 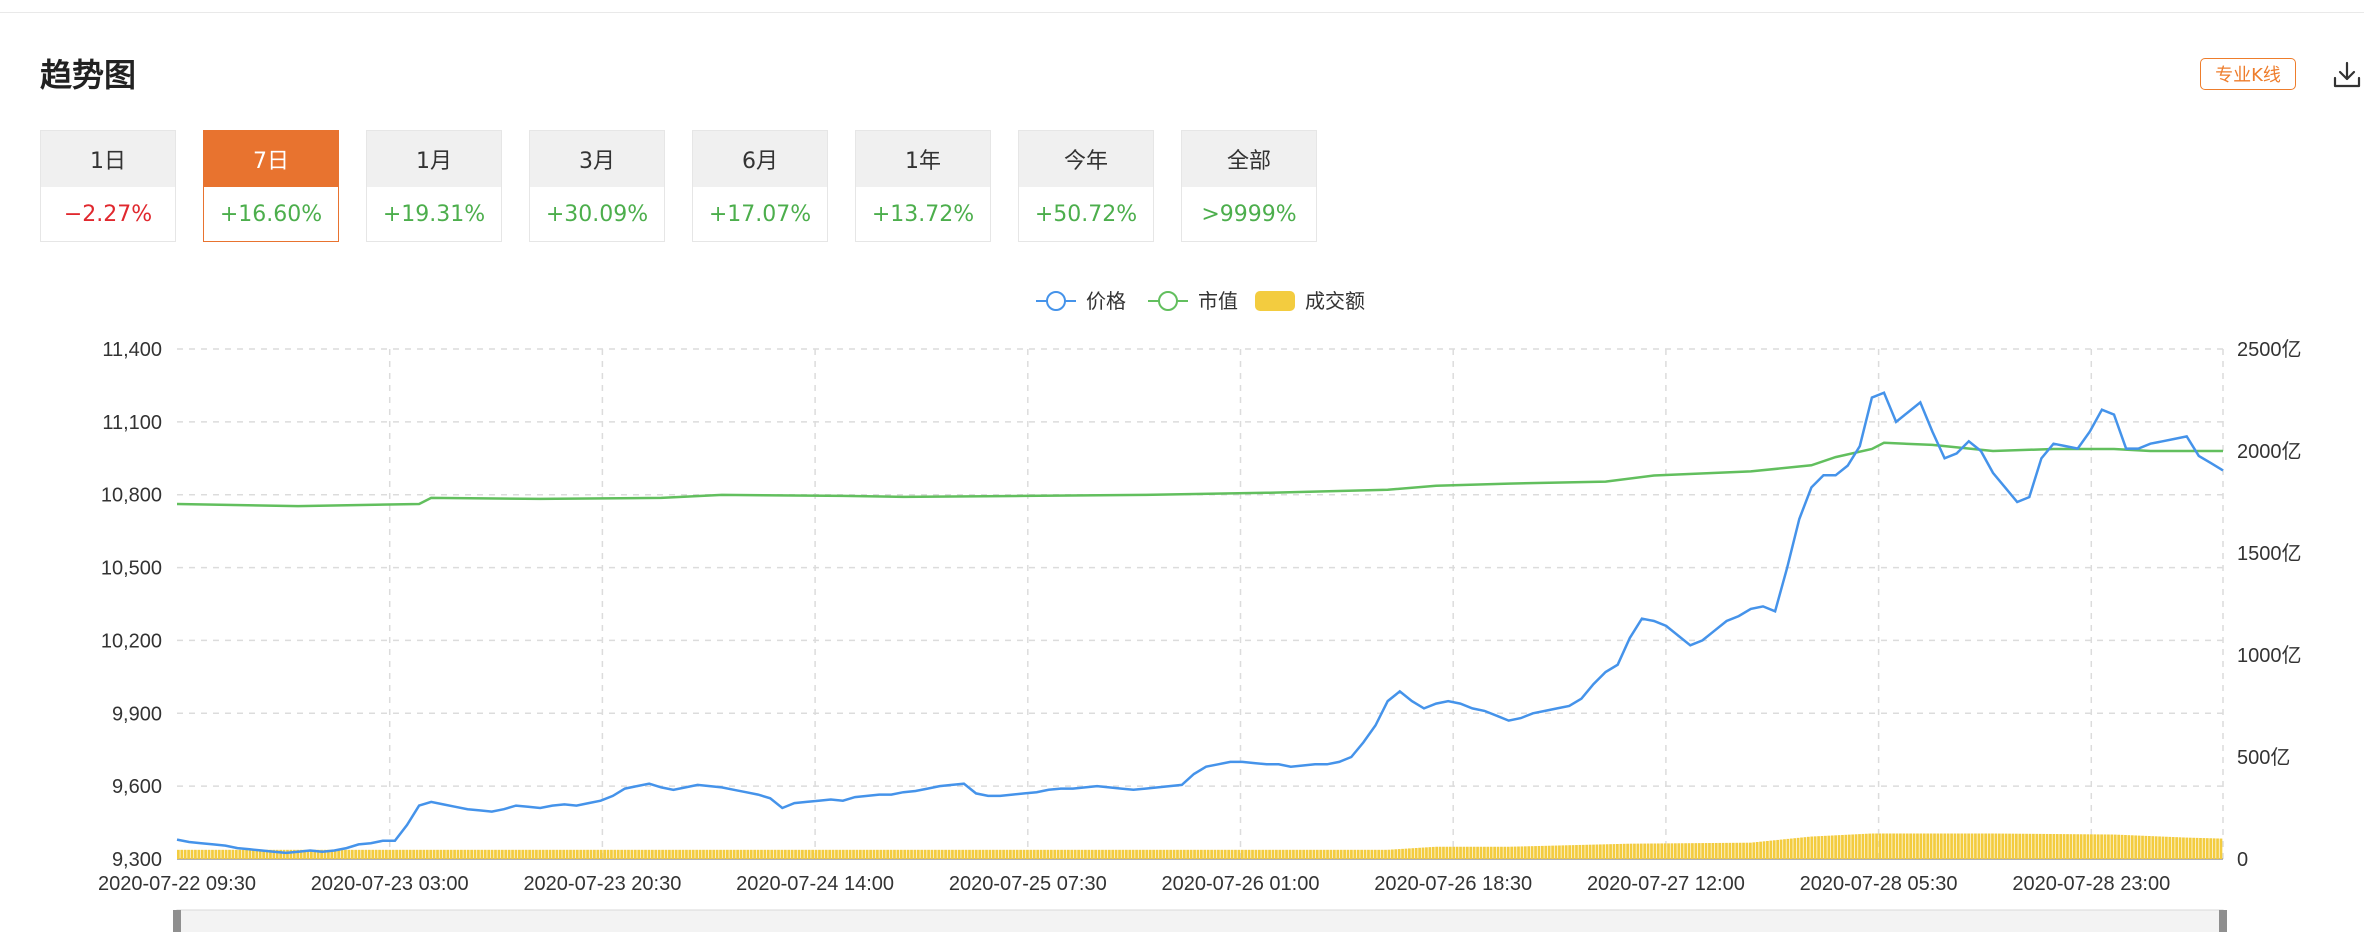 What do you see at coordinates (923, 159) in the screenshot?
I see `tab-label: 1年` at bounding box center [923, 159].